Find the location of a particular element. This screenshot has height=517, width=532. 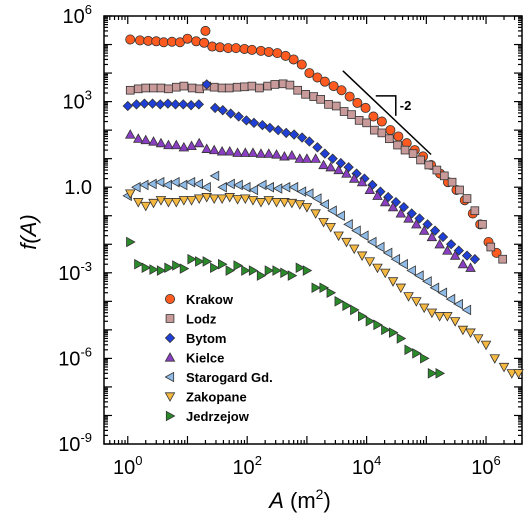

y-tick-label: 1.0 is located at coordinates (78, 188).